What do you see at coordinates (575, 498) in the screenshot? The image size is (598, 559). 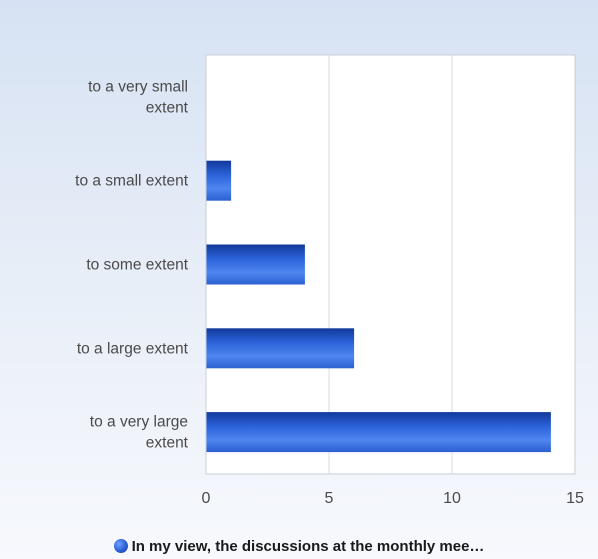 I see `x-tick-label: 15` at bounding box center [575, 498].